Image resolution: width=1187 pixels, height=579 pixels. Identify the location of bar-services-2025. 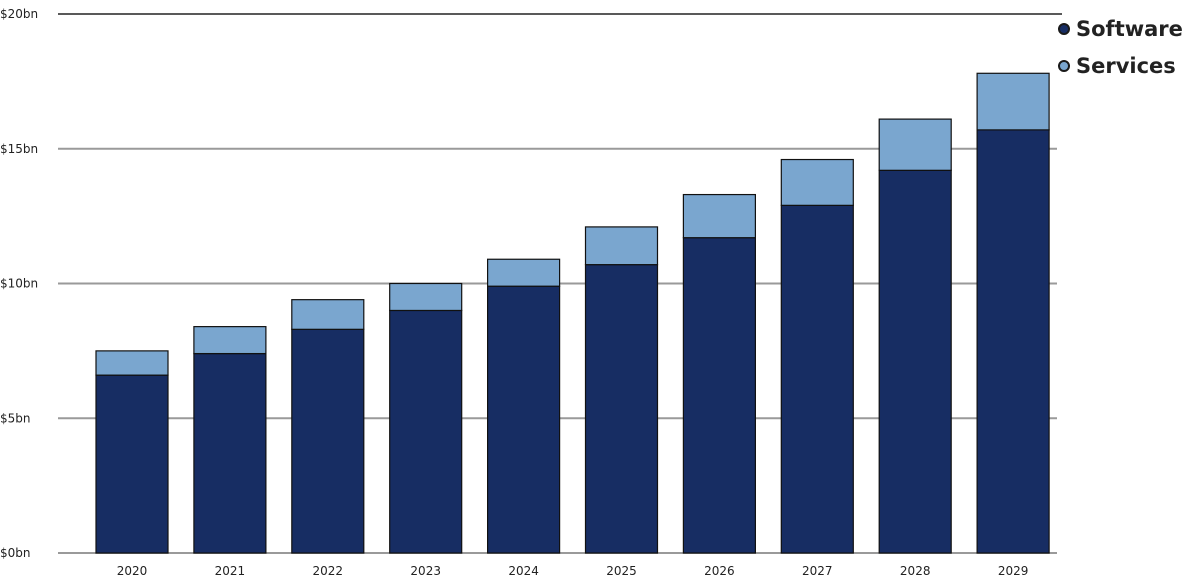
(621, 246).